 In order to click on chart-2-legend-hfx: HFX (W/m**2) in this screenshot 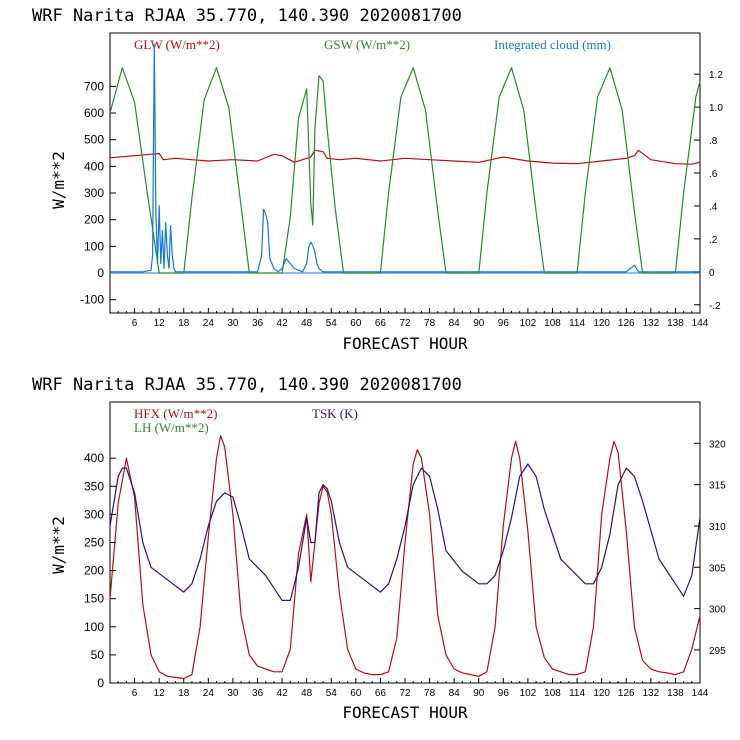, I will do `click(175, 413)`.